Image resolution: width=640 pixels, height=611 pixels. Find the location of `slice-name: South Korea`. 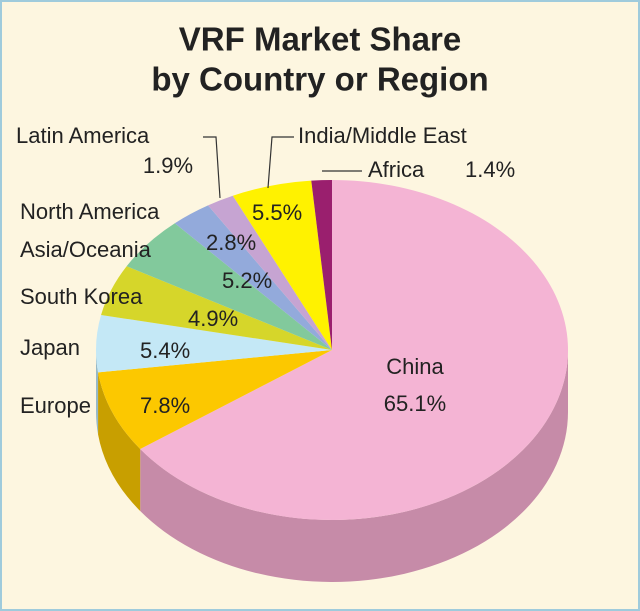

slice-name: South Korea is located at coordinates (81, 296).